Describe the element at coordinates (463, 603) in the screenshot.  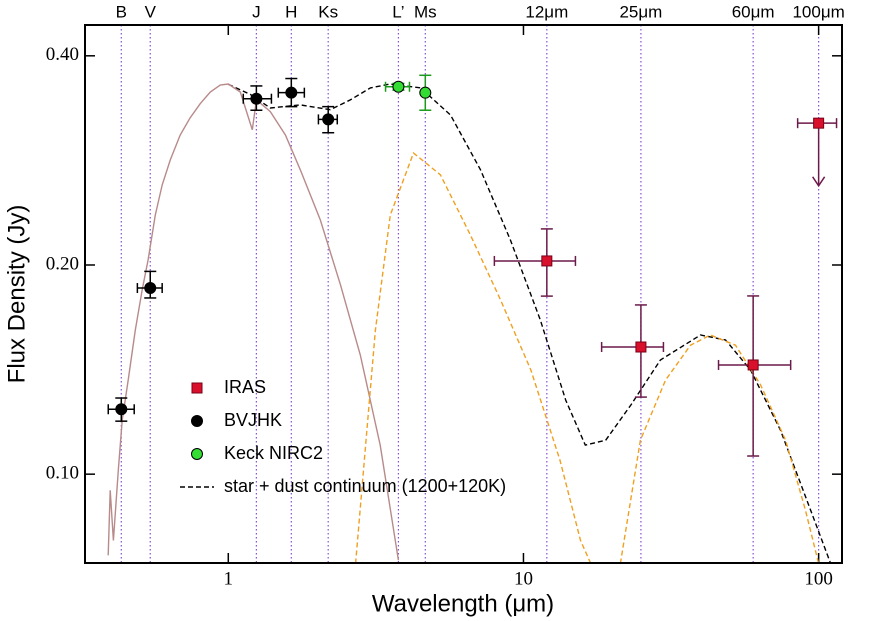
I see `x-axis-title: Wavelength (μm)` at that location.